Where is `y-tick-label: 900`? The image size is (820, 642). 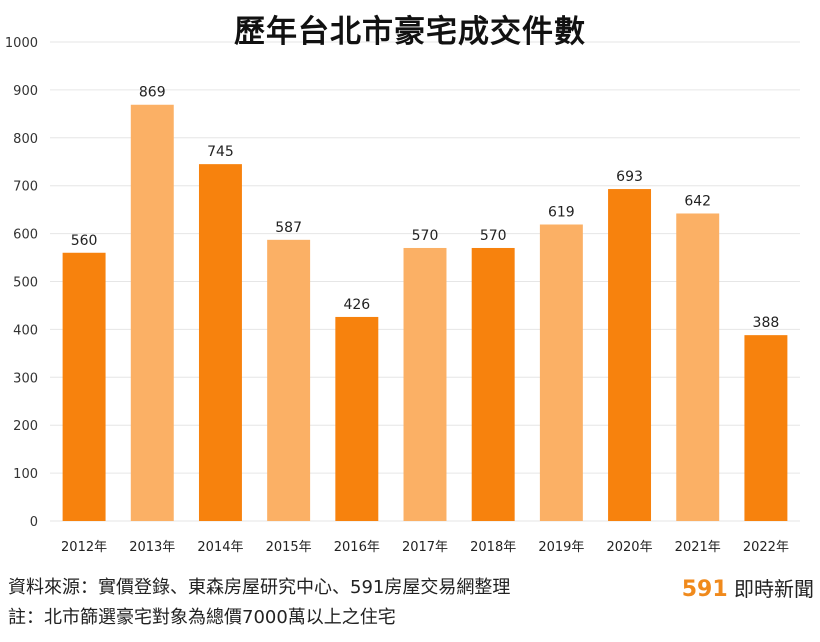
y-tick-label: 900 is located at coordinates (25, 91).